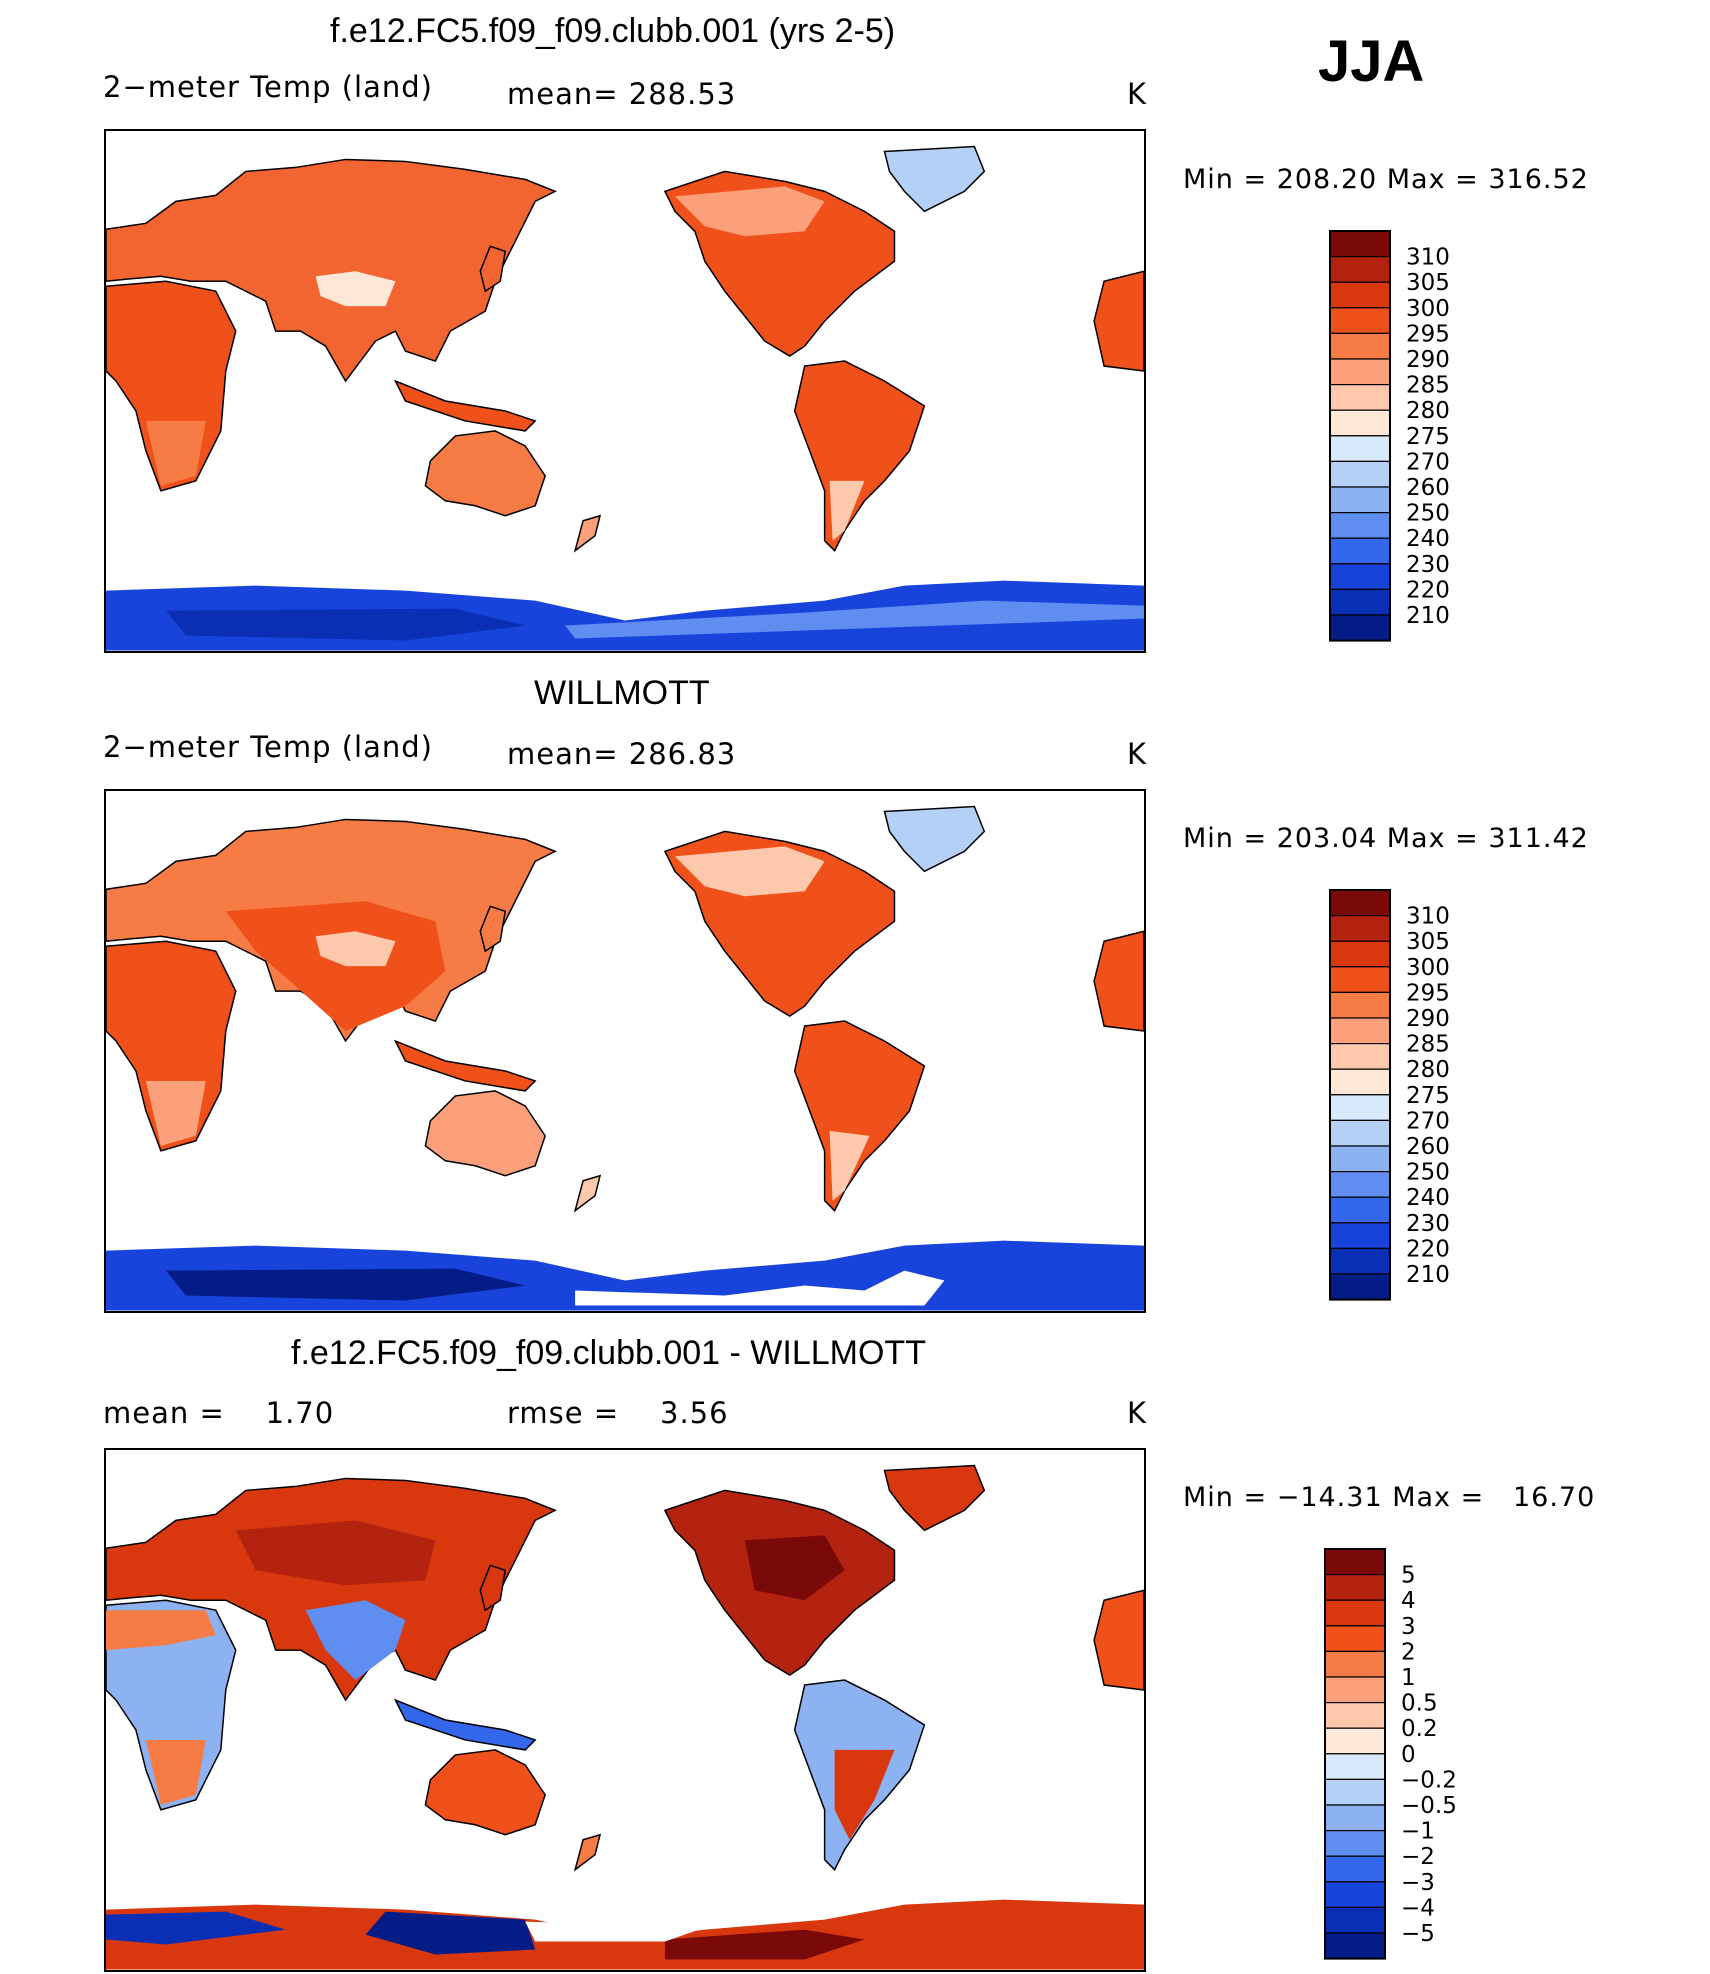 The height and width of the screenshot is (1974, 1710). What do you see at coordinates (749, 871) in the screenshot?
I see `land-canada-north` at bounding box center [749, 871].